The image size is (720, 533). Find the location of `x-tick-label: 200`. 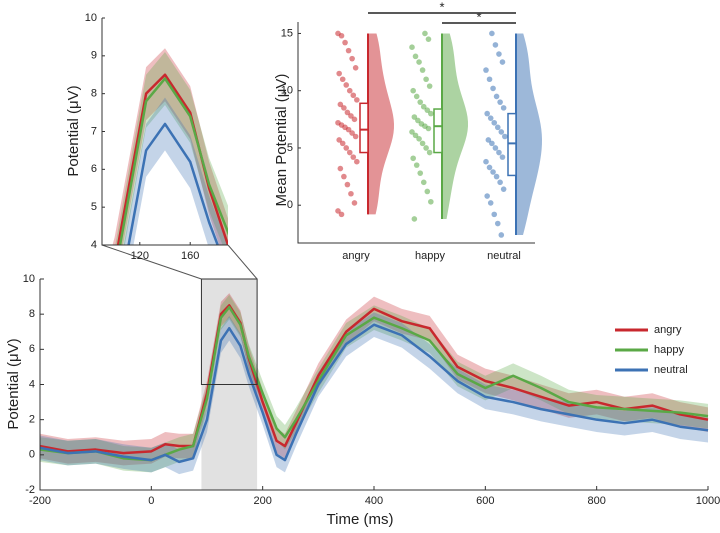

x-tick-label: 200 is located at coordinates (262, 501).